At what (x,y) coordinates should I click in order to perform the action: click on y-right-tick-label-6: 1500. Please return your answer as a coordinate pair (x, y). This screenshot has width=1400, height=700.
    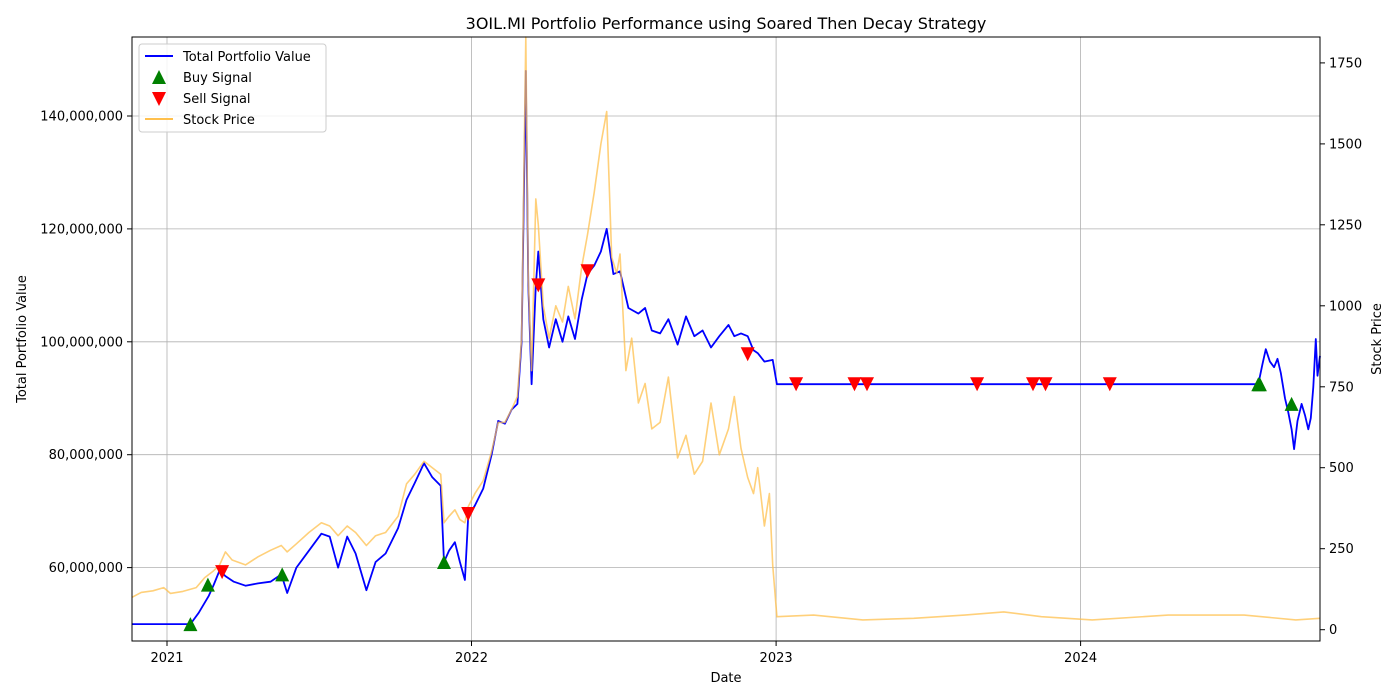
    Looking at the image, I should click on (1345, 144).